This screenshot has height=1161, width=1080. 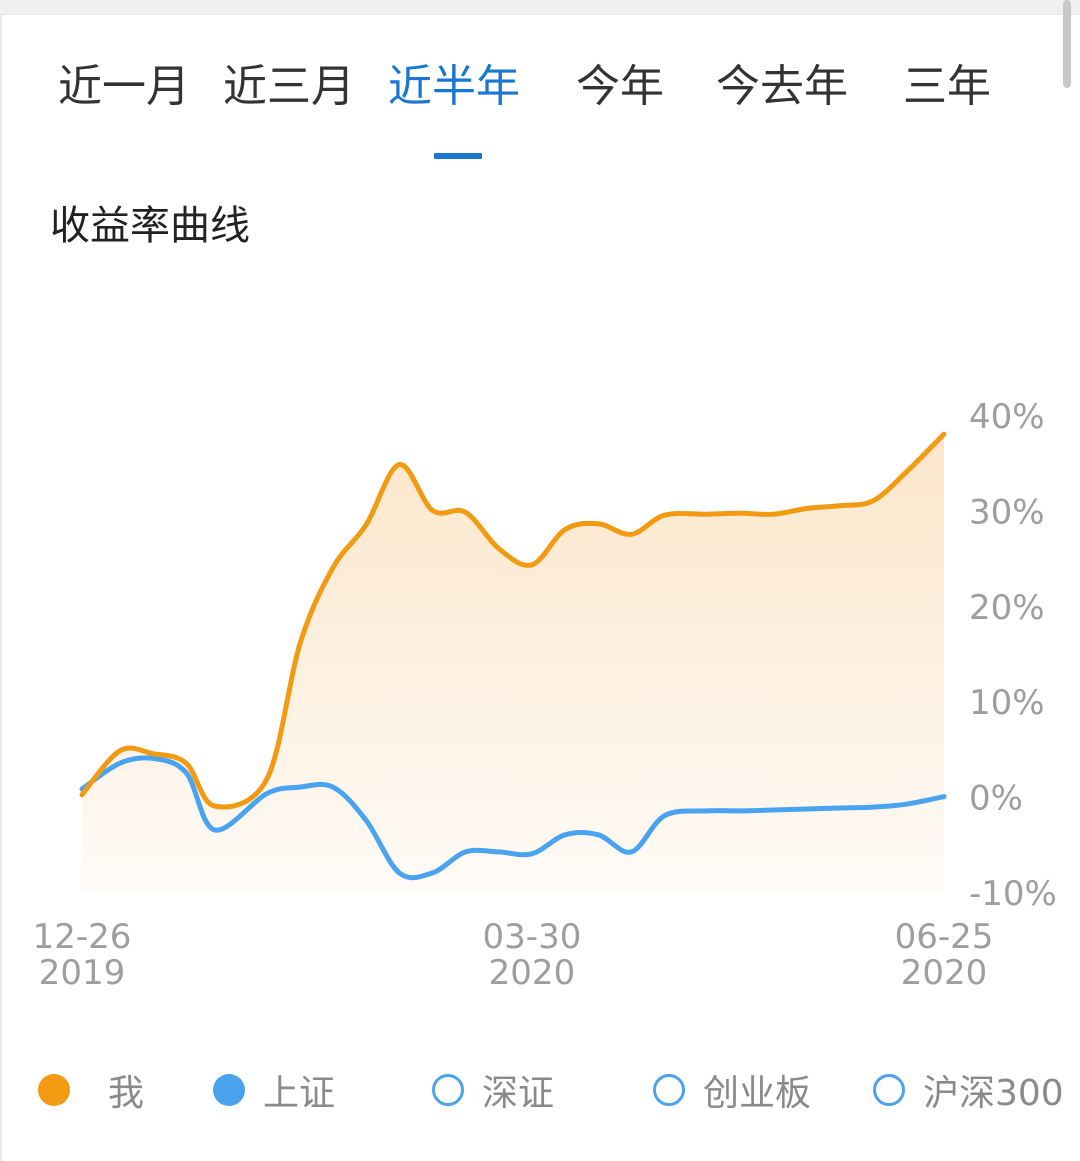 I want to click on legend-label-me: 我, so click(x=126, y=1093).